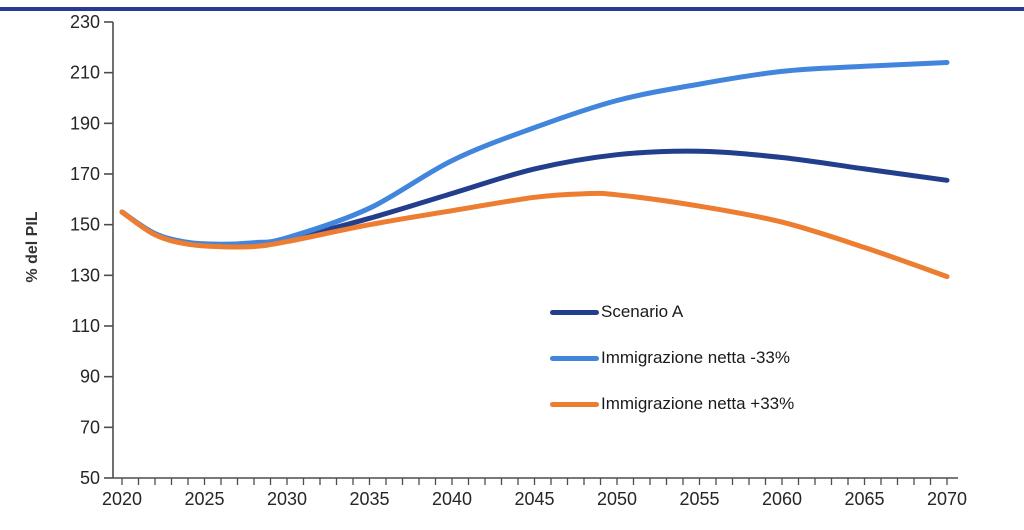 Image resolution: width=1024 pixels, height=530 pixels. I want to click on y-tick-label: 230, so click(85, 22).